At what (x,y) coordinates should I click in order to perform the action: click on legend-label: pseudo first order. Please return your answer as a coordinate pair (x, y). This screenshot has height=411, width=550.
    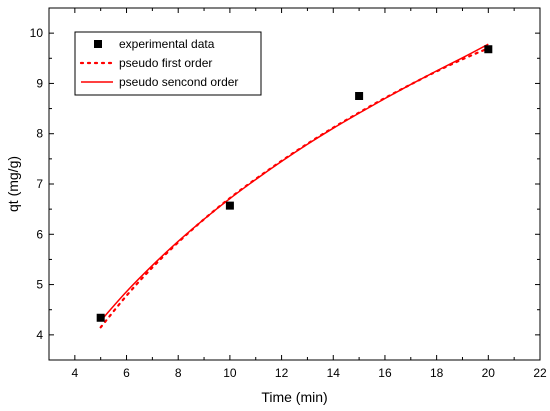
    Looking at the image, I should click on (165, 63).